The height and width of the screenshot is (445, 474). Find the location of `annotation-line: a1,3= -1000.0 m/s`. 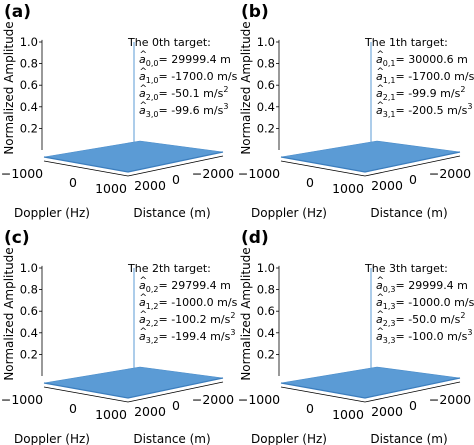

annotation-line: a1,3= -1000.0 m/s is located at coordinates (425, 303).